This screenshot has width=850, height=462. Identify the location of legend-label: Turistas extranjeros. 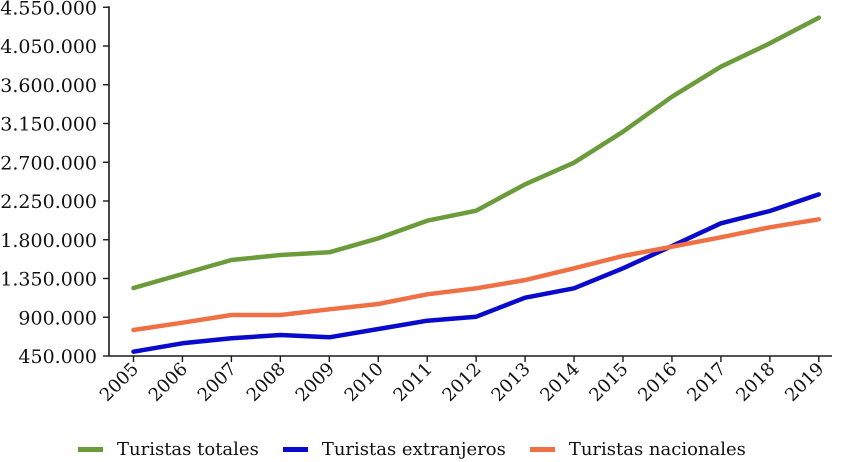
(413, 449).